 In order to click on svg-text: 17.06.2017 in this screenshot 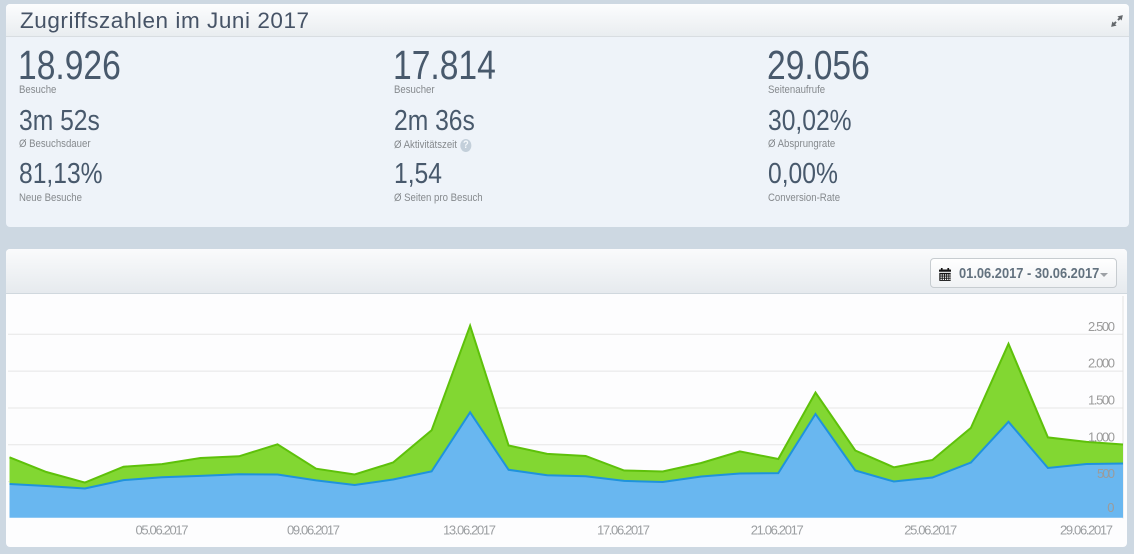, I will do `click(623, 530)`.